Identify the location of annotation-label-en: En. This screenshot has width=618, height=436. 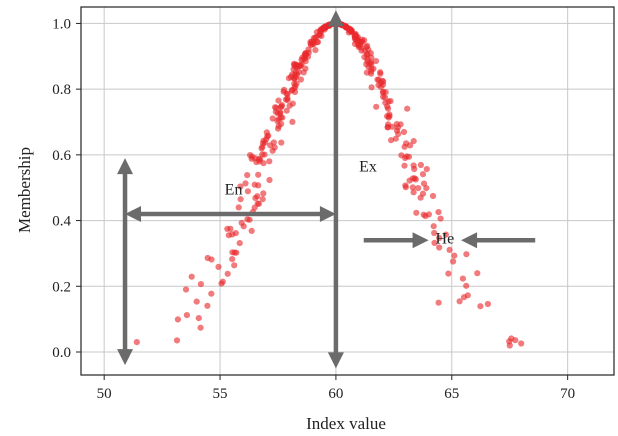
(234, 189).